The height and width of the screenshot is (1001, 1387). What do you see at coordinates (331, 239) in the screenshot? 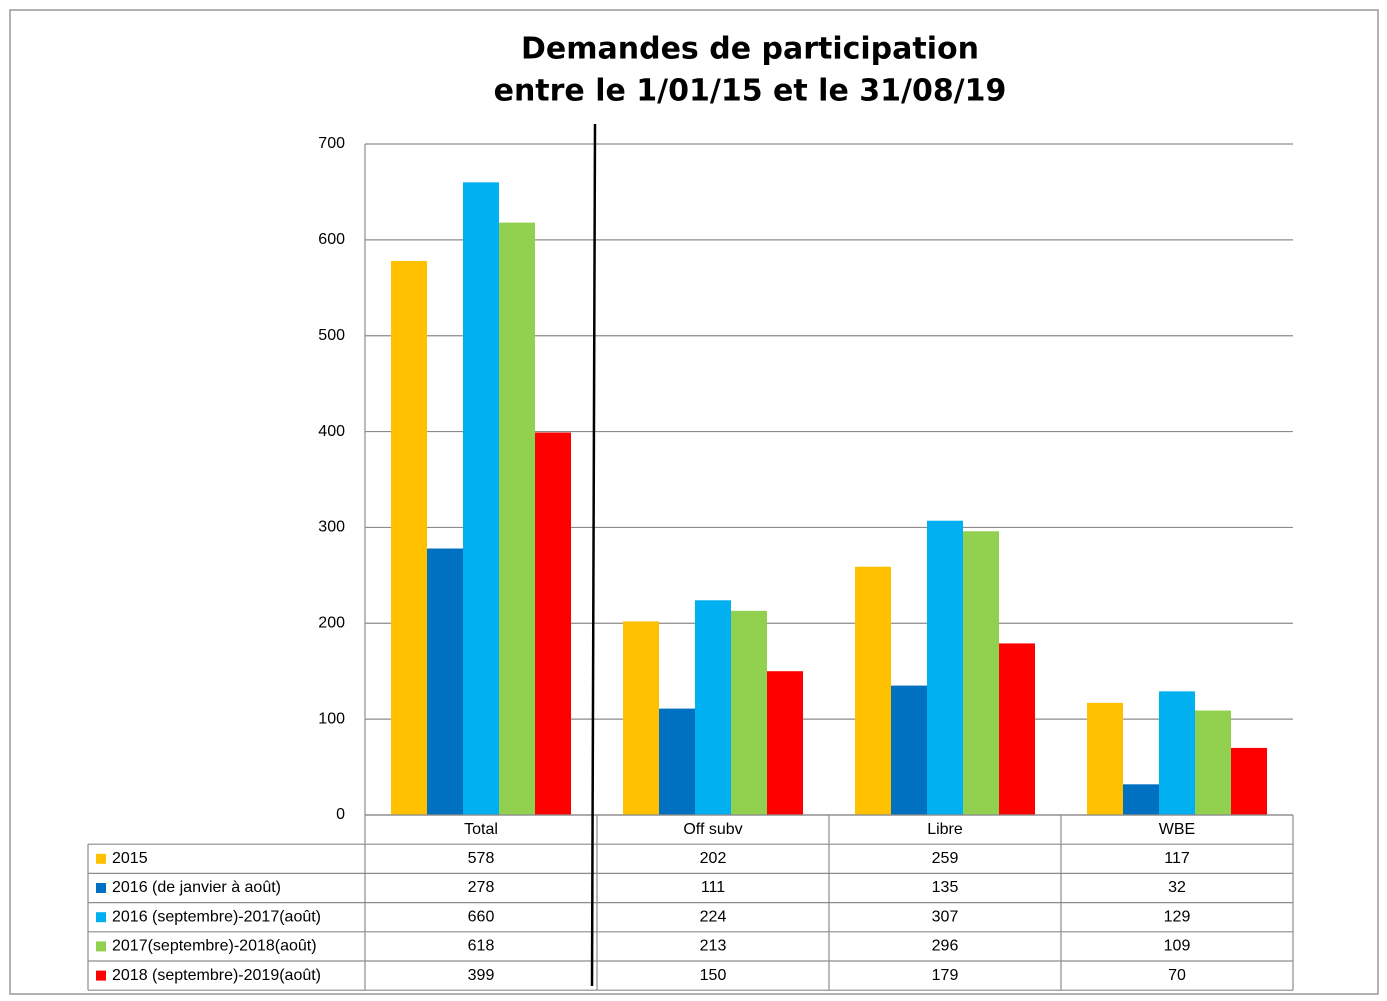
I see `y-tick-label: 600` at bounding box center [331, 239].